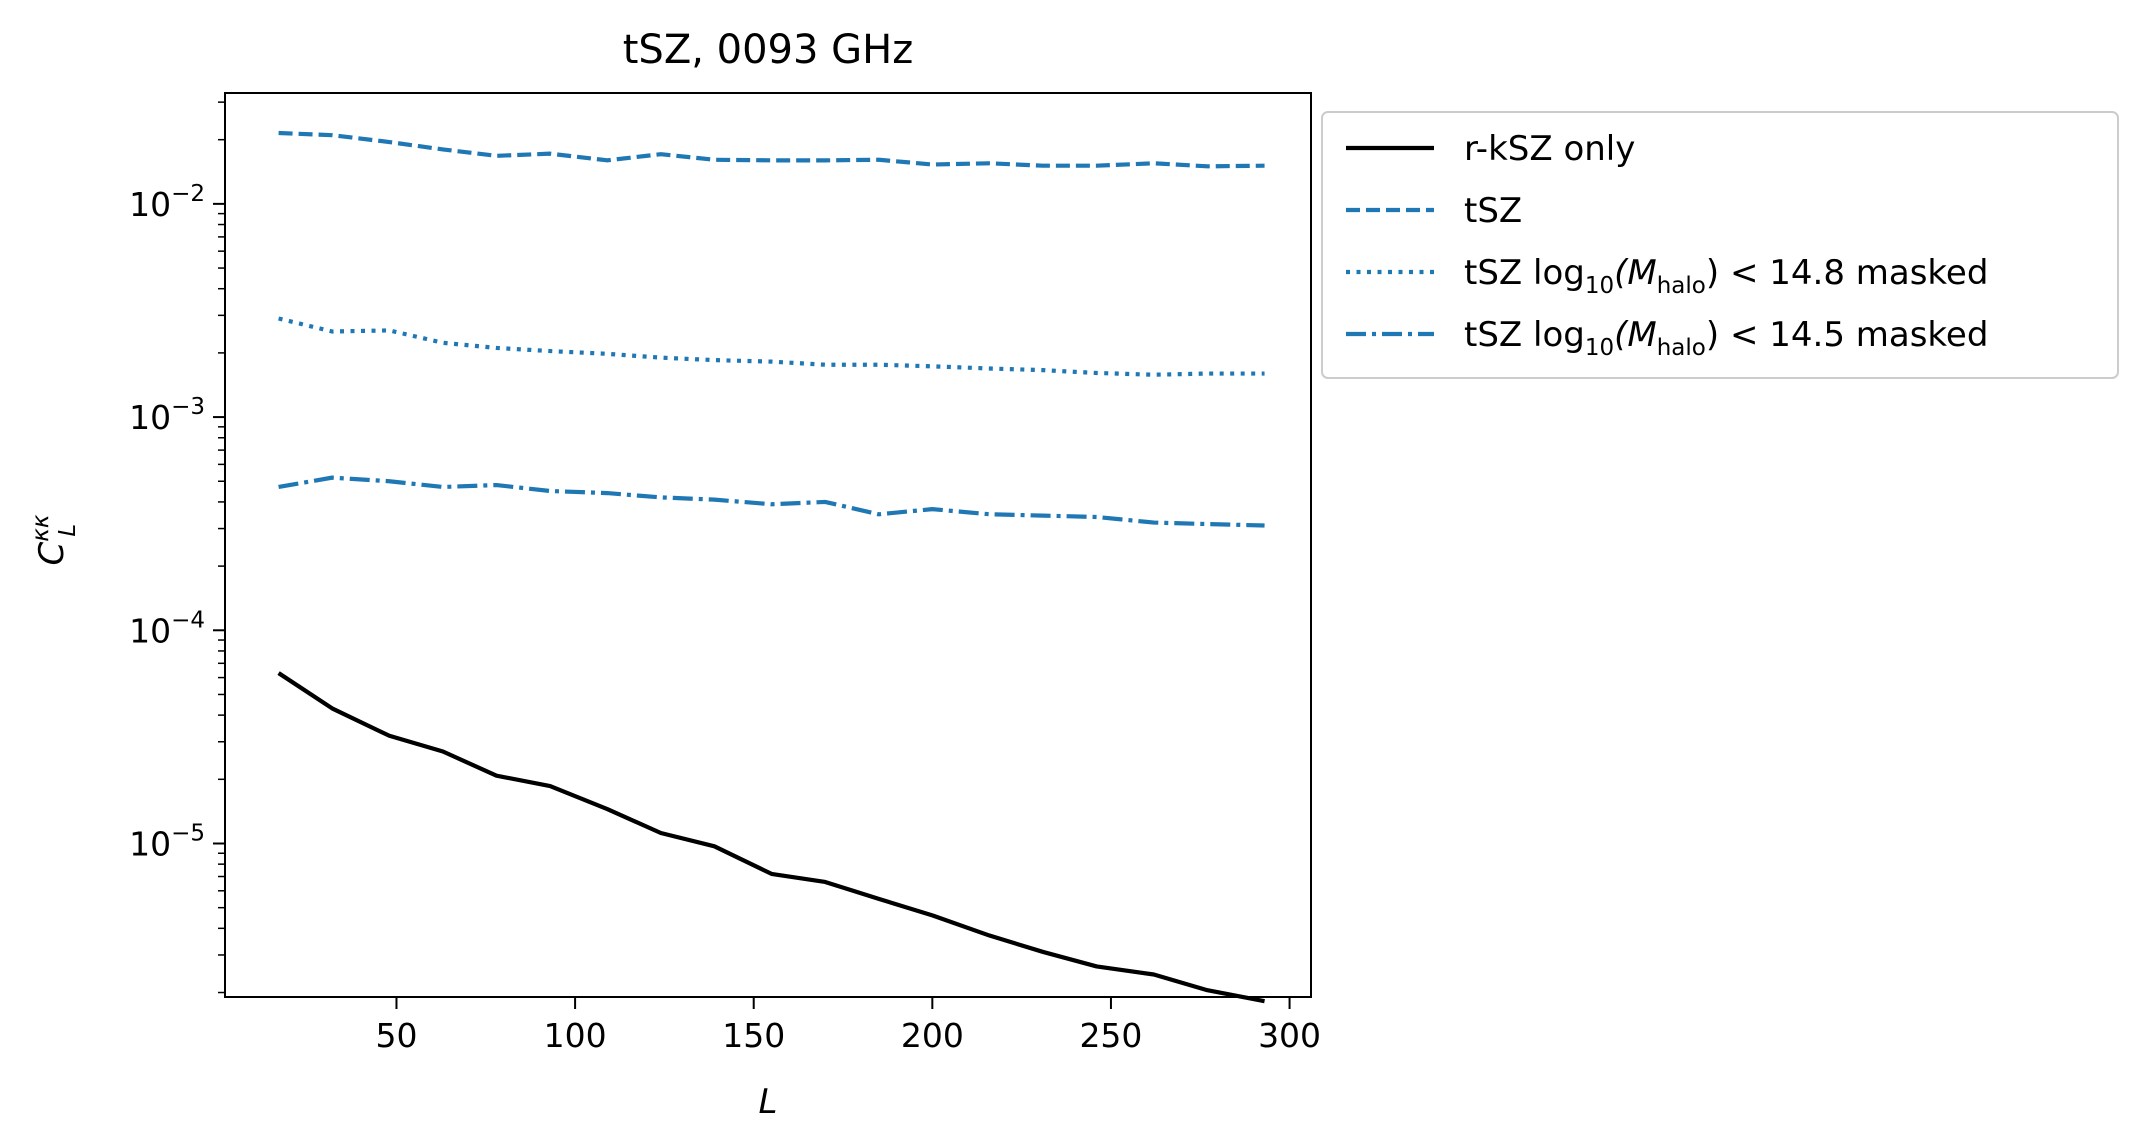 This screenshot has width=2142, height=1148. I want to click on x-tick-label: 50, so click(396, 1035).